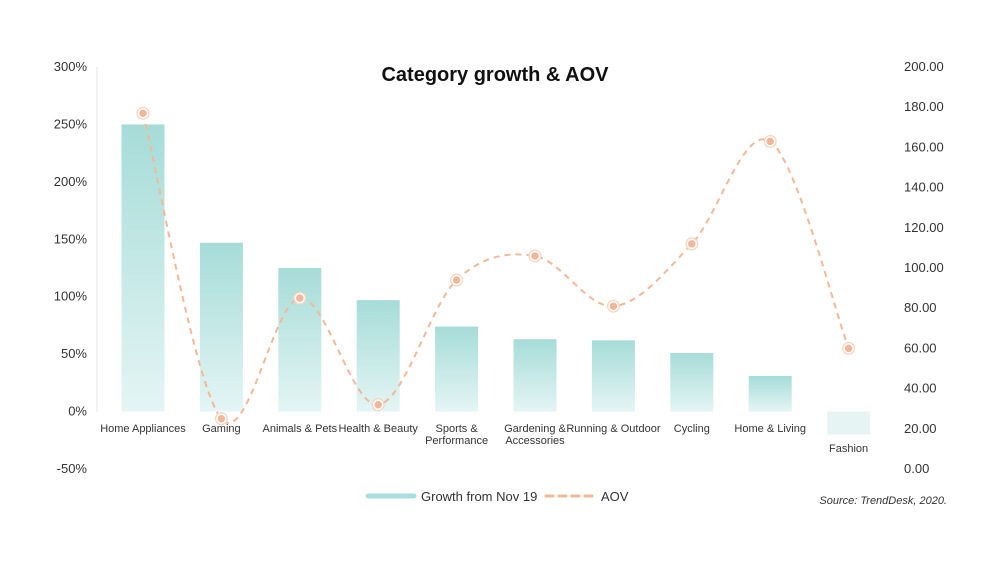 This screenshot has width=1000, height=563. I want to click on category-label-3: Health & Beauty, so click(378, 429).